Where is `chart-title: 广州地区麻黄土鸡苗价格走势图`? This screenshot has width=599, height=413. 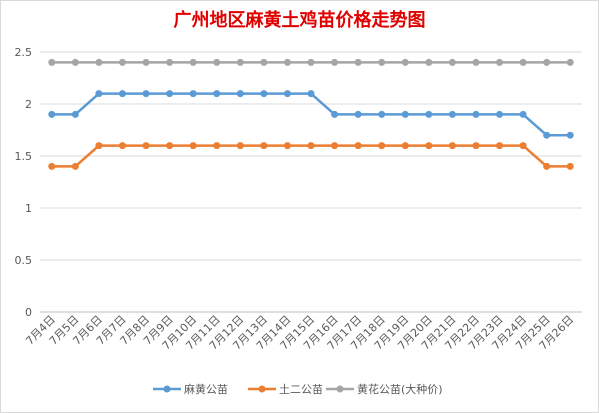
chart-title: 广州地区麻黄土鸡苗价格走势图 is located at coordinates (299, 20).